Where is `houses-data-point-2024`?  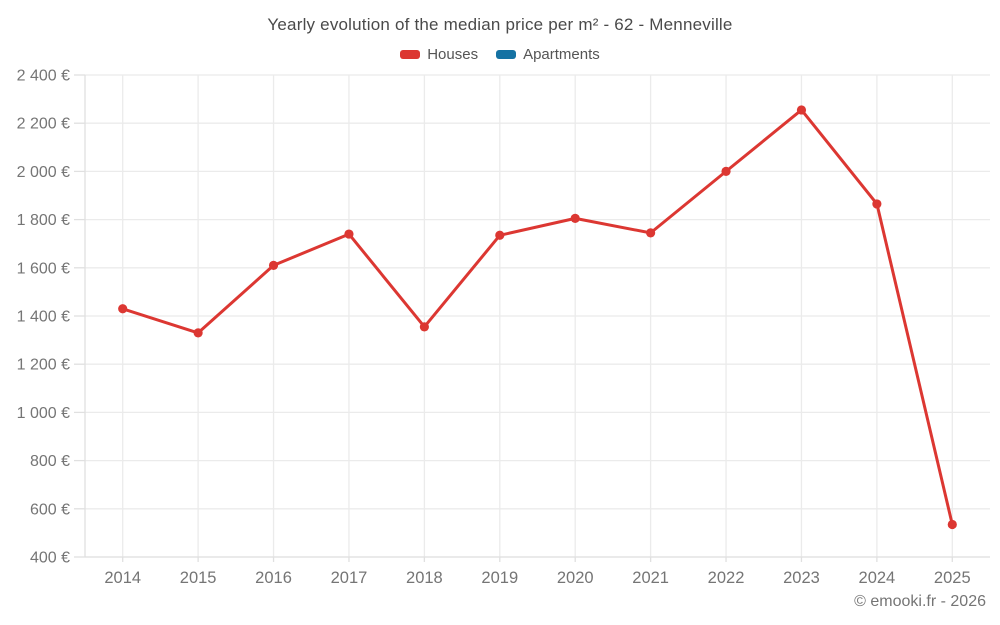
houses-data-point-2024 is located at coordinates (877, 204).